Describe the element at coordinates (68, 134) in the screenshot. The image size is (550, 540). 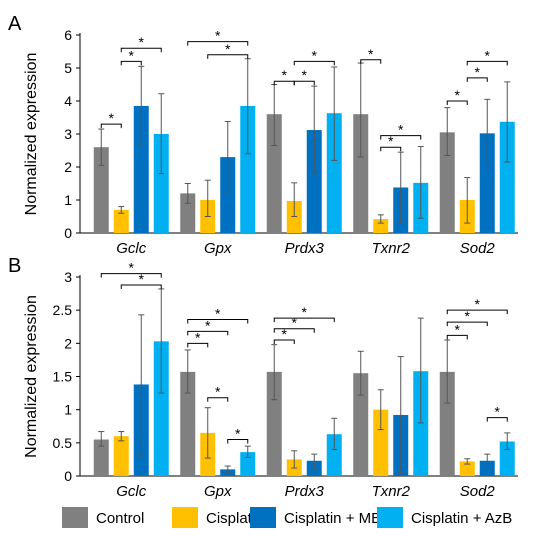
I see `y-tick-label-a-3: 3` at that location.